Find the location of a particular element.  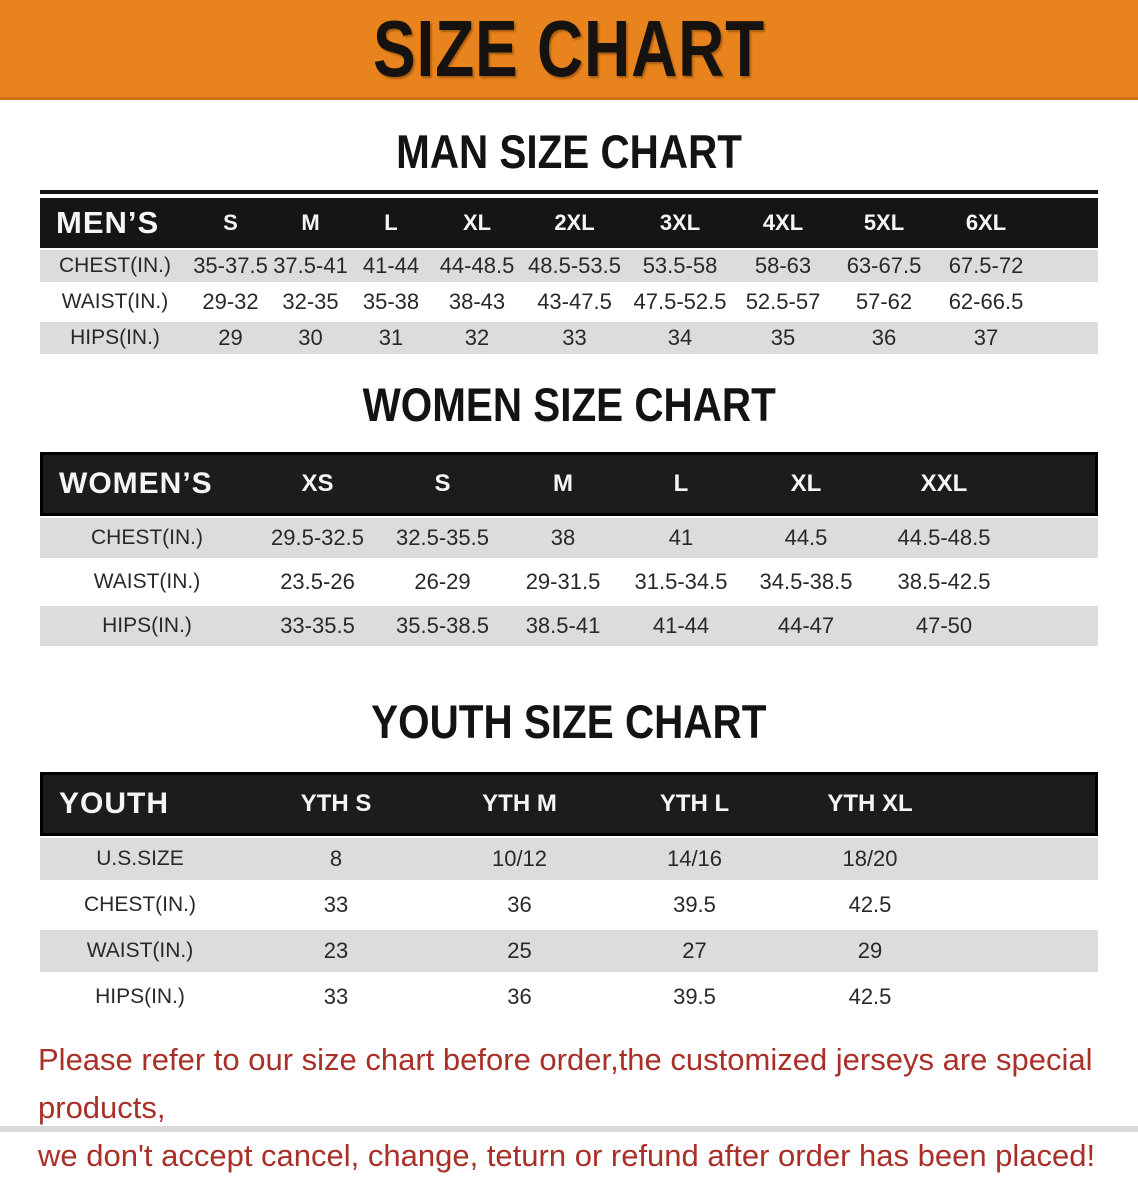

table-row: WAIST(IN.) 23 25 27 29 is located at coordinates (569, 951).